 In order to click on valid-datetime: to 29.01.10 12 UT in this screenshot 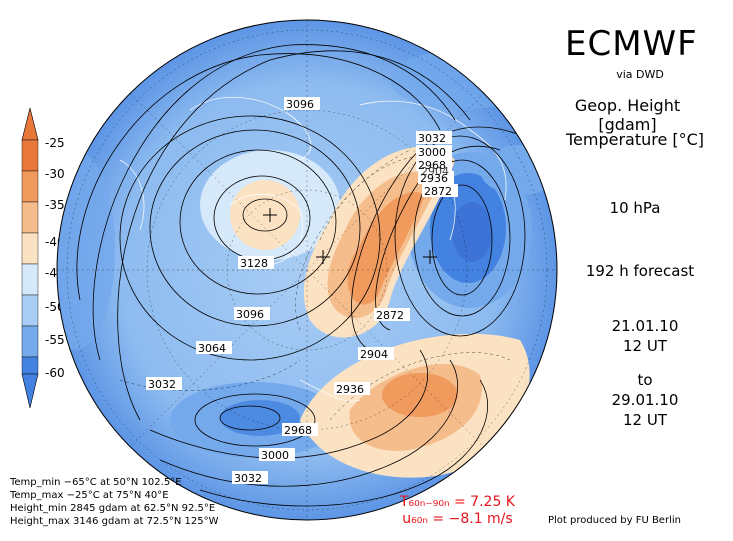, I will do `click(645, 400)`.